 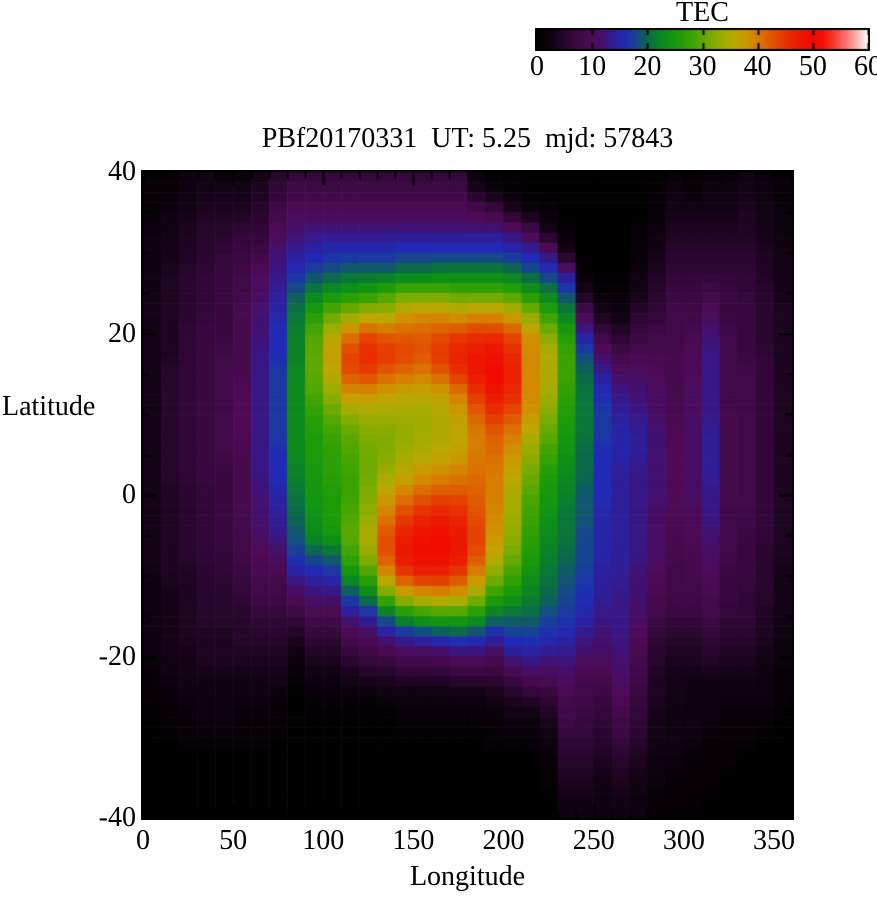 What do you see at coordinates (592, 66) in the screenshot?
I see `colorbar-tick-label: 10` at bounding box center [592, 66].